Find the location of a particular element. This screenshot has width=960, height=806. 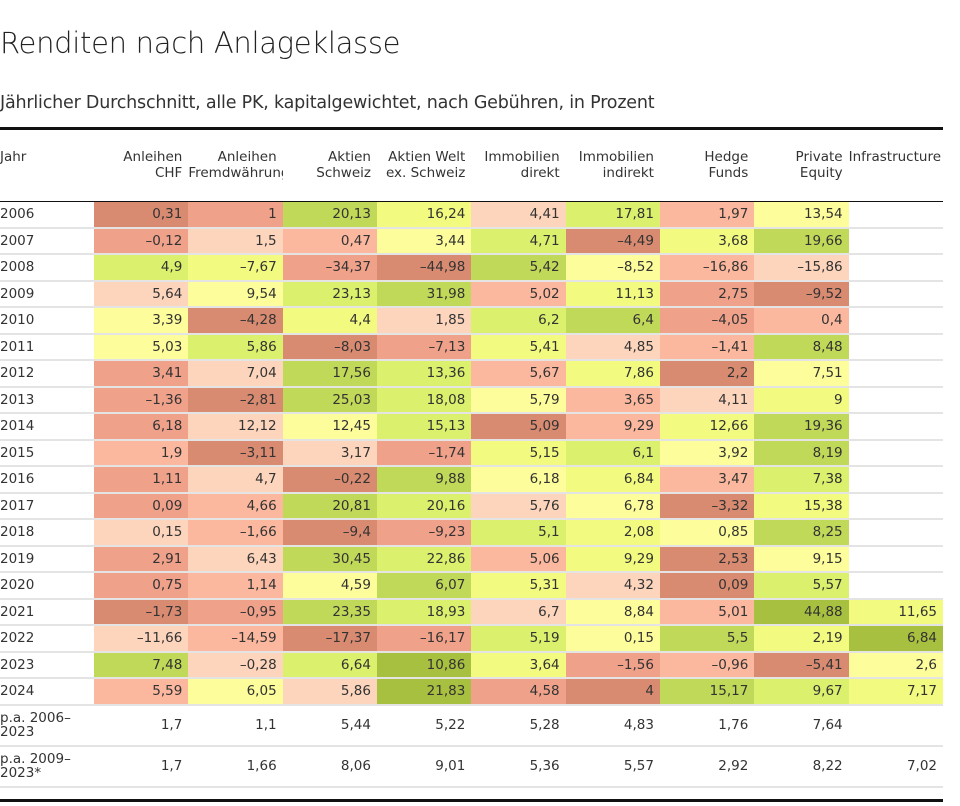

heatmap-cell: 6,05 is located at coordinates (235, 692).